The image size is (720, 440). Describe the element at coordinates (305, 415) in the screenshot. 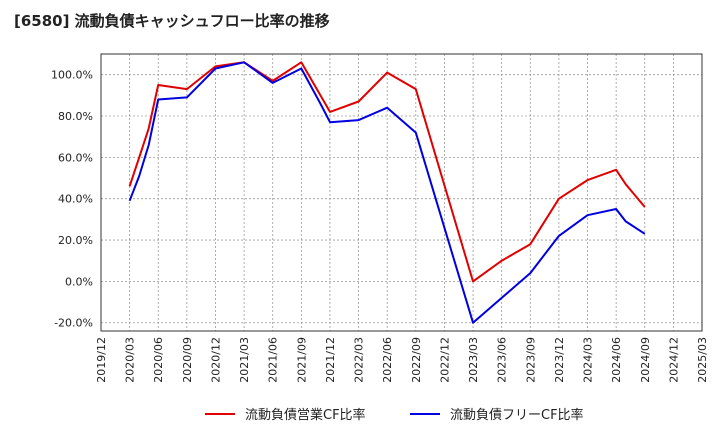

I see `legend-label-1: 流動負債営業CF比率` at that location.